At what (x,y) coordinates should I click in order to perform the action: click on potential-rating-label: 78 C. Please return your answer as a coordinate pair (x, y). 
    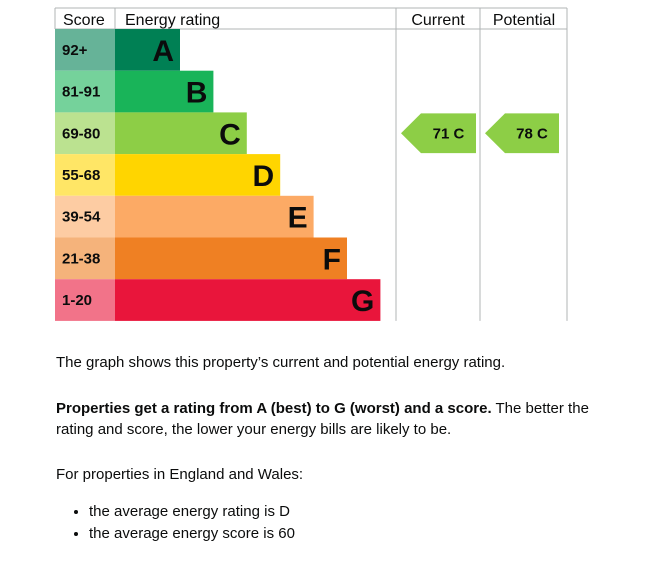
    Looking at the image, I should click on (532, 133).